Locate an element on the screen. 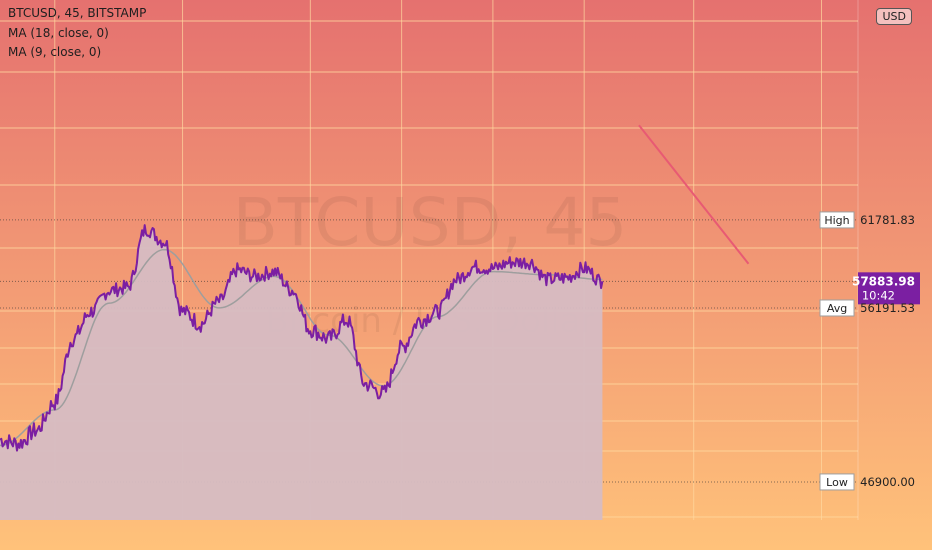 This screenshot has height=550, width=932. price-tag-avg: Avg is located at coordinates (837, 308).